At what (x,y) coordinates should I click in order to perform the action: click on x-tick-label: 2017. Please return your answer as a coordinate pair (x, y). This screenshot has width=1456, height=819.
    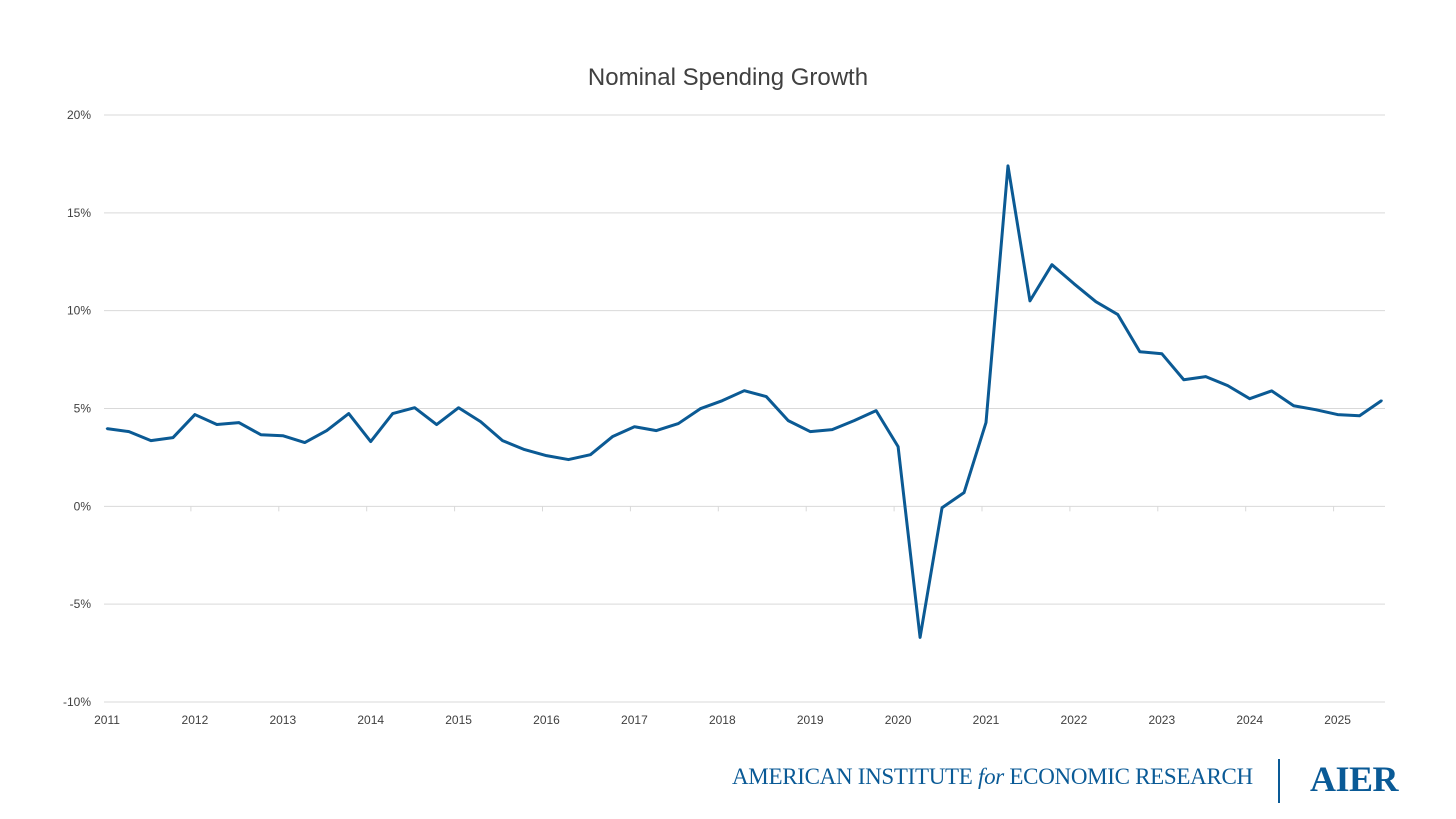
    Looking at the image, I should click on (634, 720).